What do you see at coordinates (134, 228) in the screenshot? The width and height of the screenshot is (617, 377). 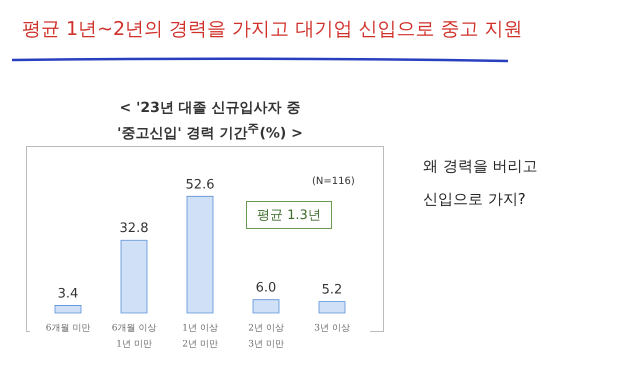 I see `data-label: 32.8` at bounding box center [134, 228].